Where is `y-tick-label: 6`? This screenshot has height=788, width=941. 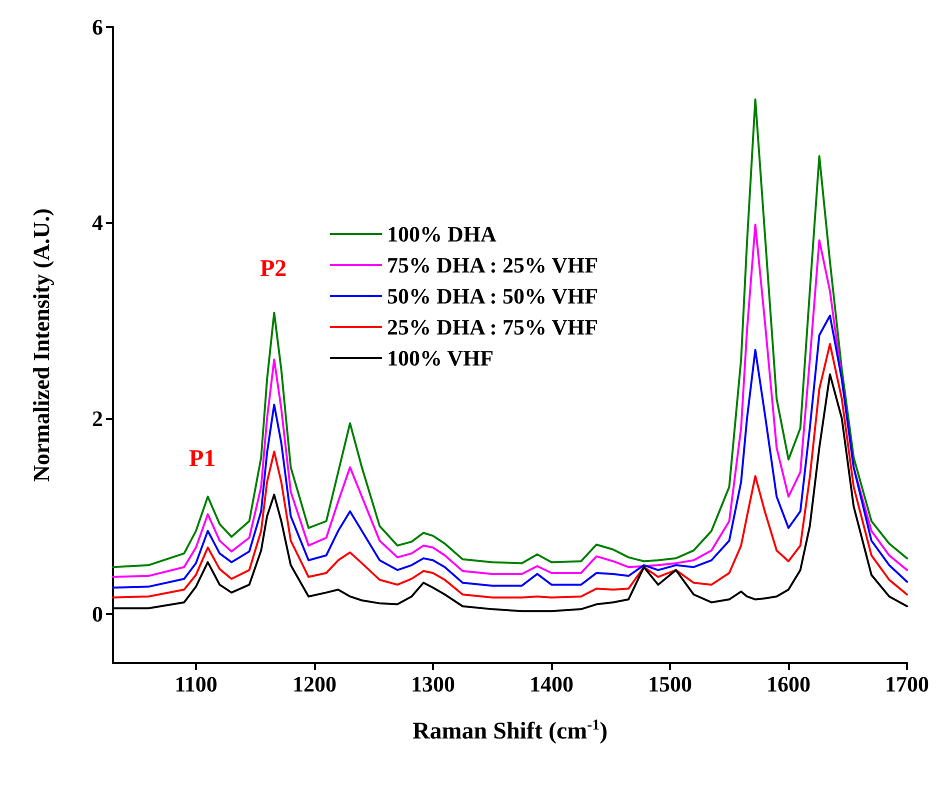
y-tick-label: 6 is located at coordinates (97, 27).